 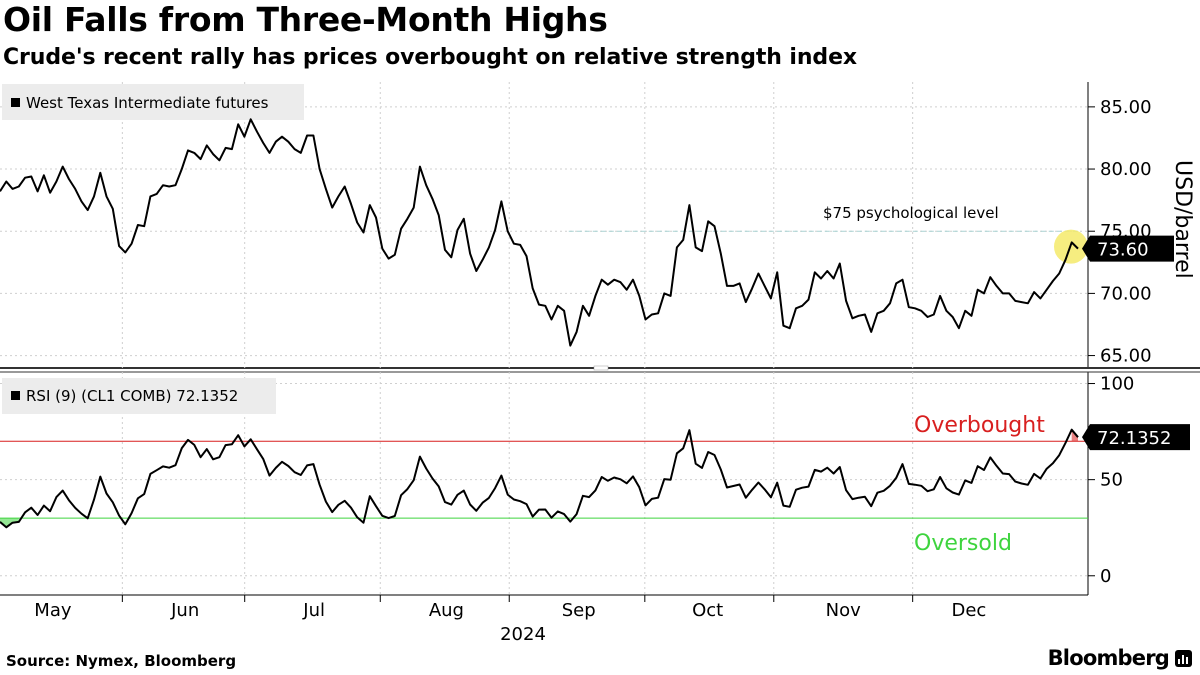 What do you see at coordinates (1108, 658) in the screenshot?
I see `brand-name: Bloomberg` at bounding box center [1108, 658].